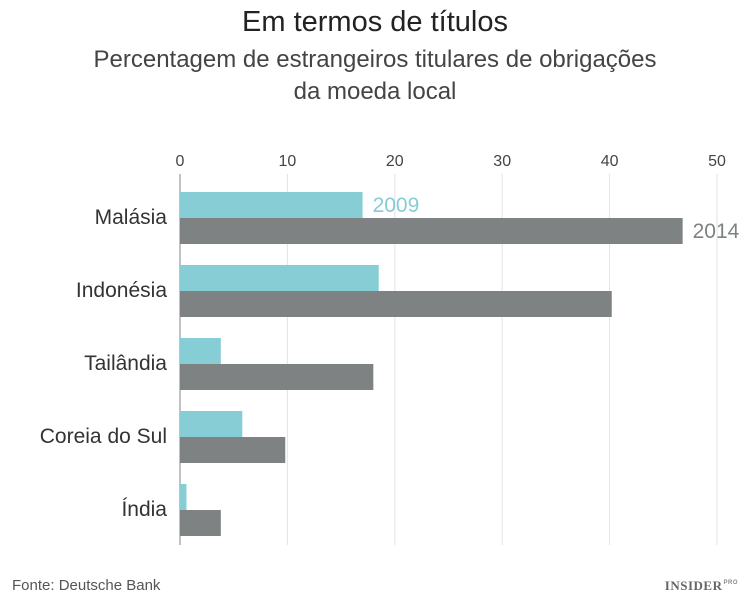 The height and width of the screenshot is (603, 750). What do you see at coordinates (86, 585) in the screenshot?
I see `source-note: Fonte: Deutsche Bank` at bounding box center [86, 585].